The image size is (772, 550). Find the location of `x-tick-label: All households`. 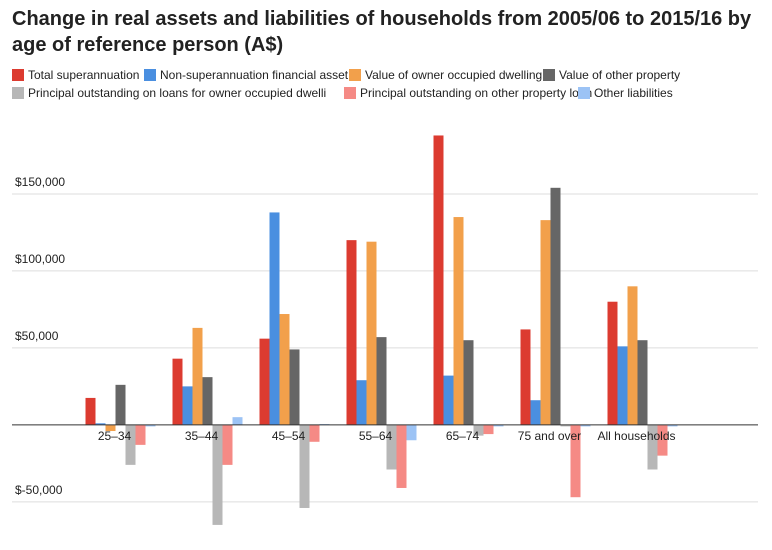

x-tick-label: All households is located at coordinates (636, 436).